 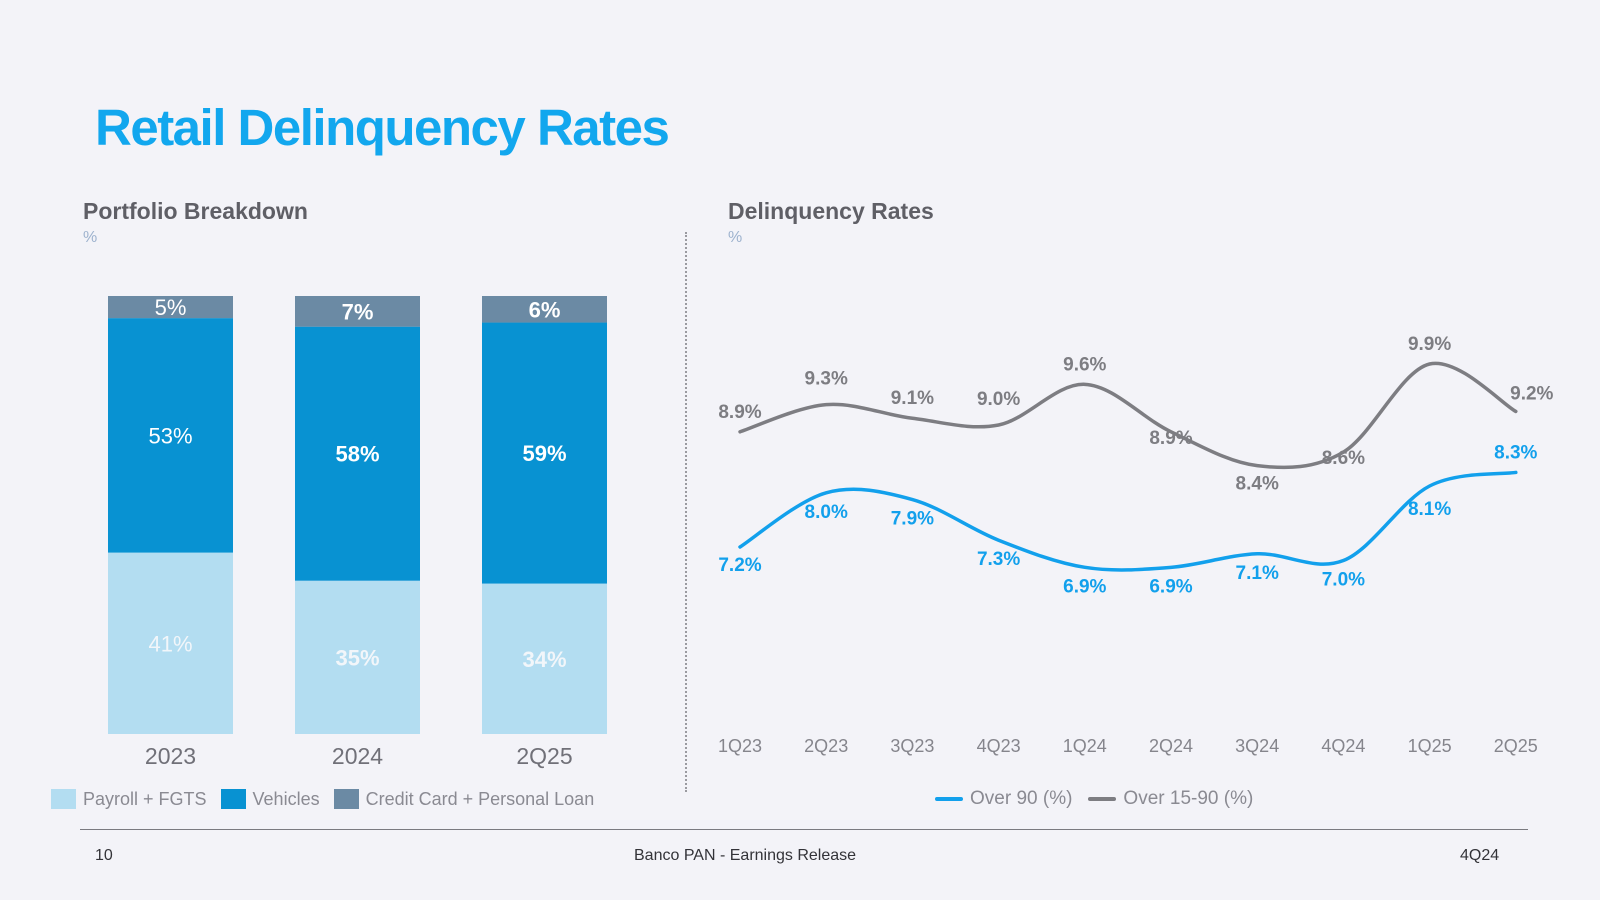 I want to click on point-label-over-90-2q24: 6.9%, so click(x=1170, y=586).